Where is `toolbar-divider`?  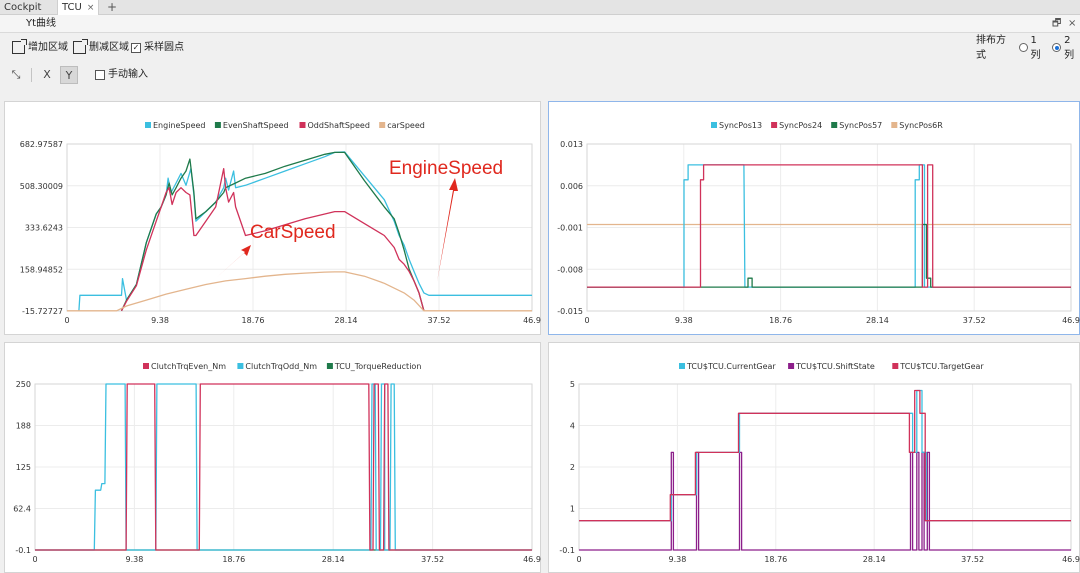 toolbar-divider is located at coordinates (31, 75).